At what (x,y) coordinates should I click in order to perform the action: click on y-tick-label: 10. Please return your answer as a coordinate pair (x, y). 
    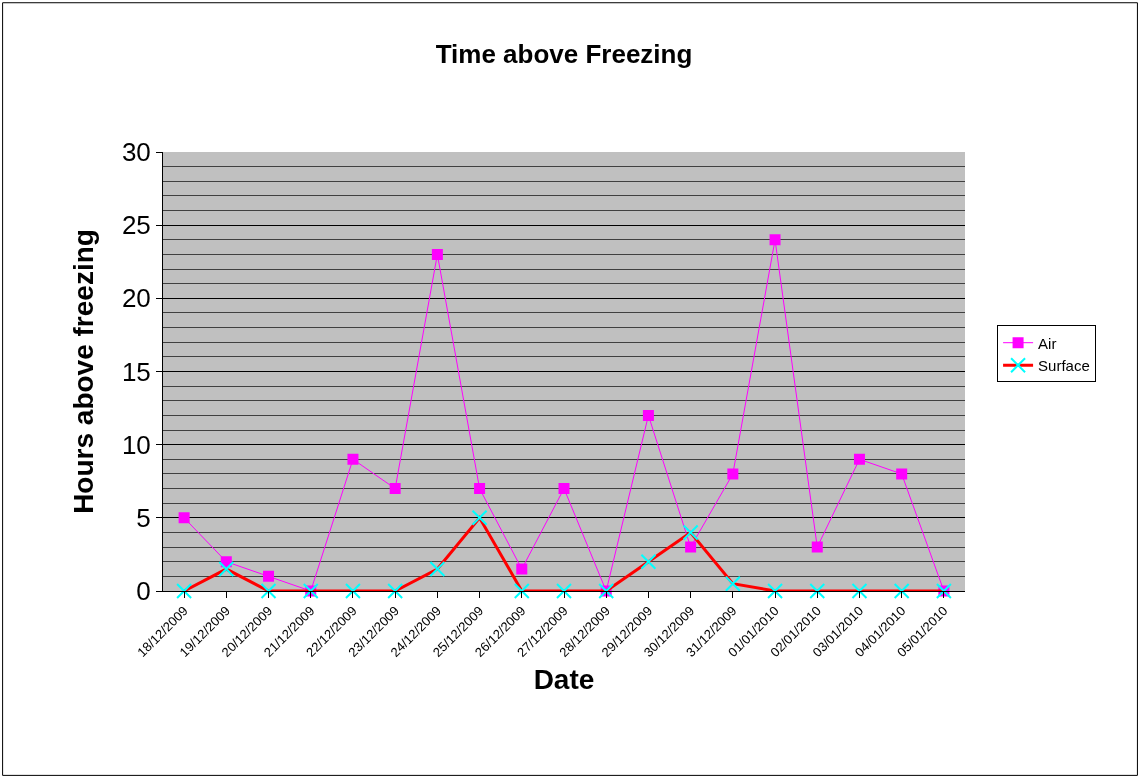
    Looking at the image, I should click on (136, 444).